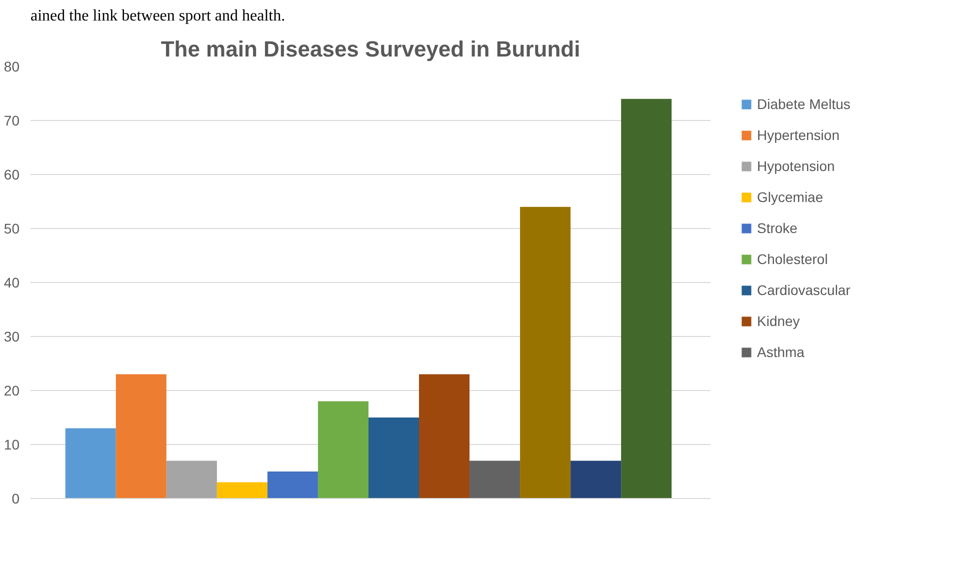 The height and width of the screenshot is (562, 977). I want to click on legend-label: Stroke, so click(777, 228).